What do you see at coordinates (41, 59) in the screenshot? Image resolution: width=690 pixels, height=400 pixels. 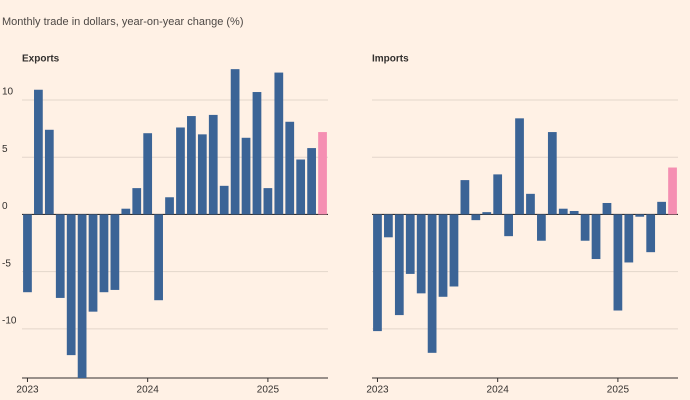 I see `chart-title: Exports` at bounding box center [41, 59].